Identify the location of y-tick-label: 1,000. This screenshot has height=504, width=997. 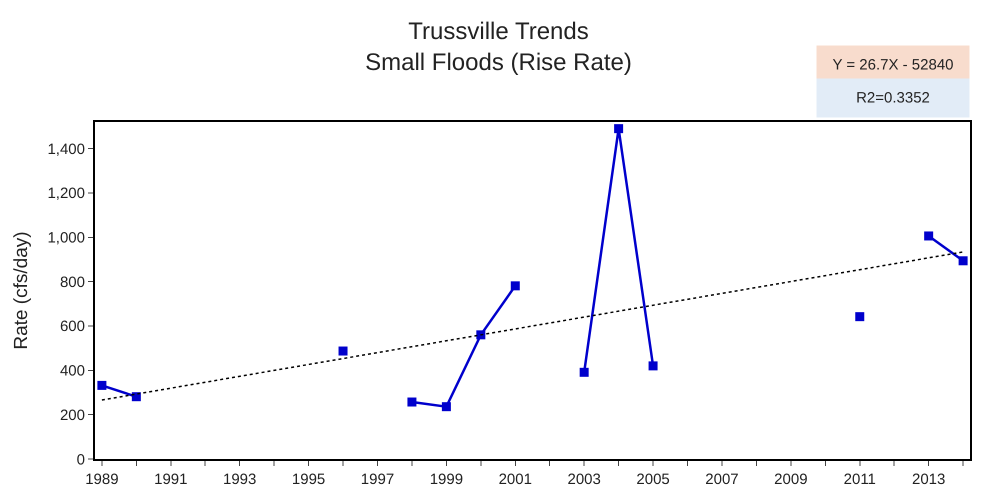
(66, 238).